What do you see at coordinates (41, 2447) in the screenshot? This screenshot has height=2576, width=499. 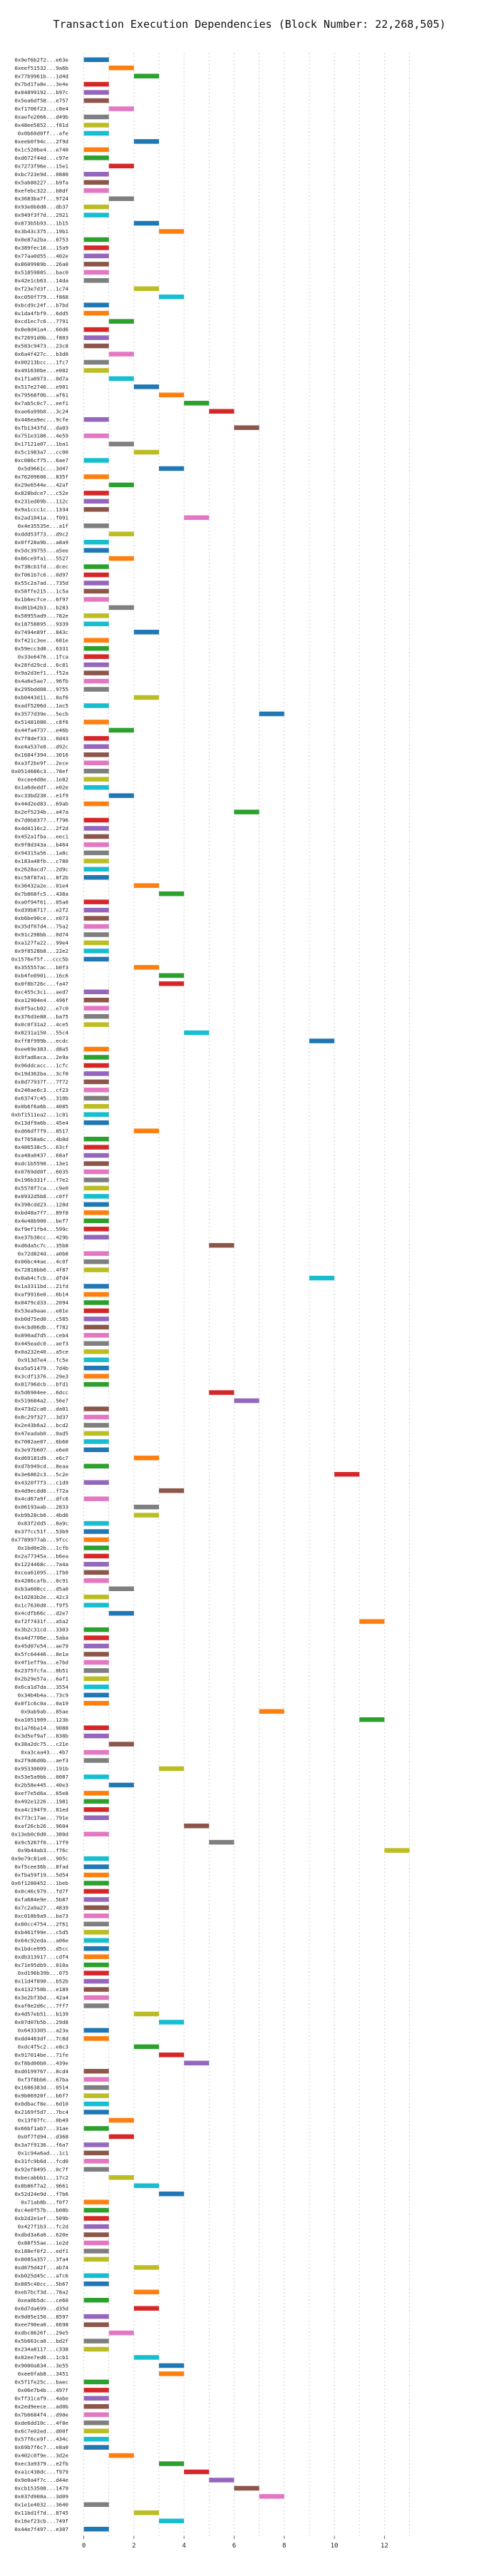 I see `y-tick-label: 0x69b7f6c7...e8a0` at bounding box center [41, 2447].